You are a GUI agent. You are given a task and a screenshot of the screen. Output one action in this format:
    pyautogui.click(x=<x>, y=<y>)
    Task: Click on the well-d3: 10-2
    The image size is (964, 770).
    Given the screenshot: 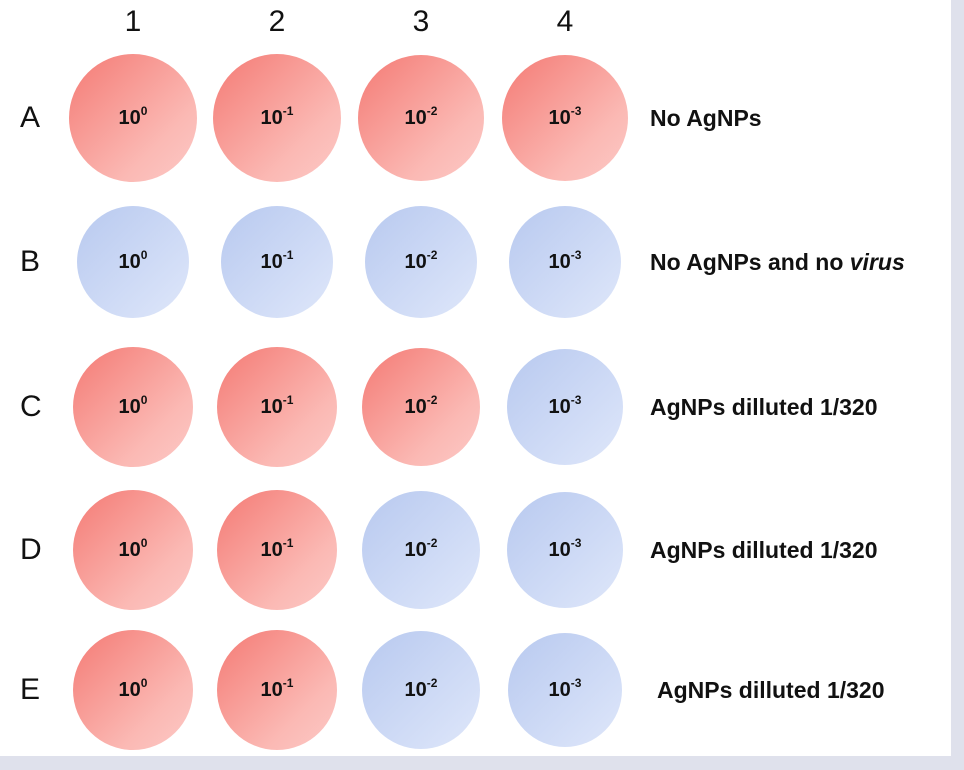 What is the action you would take?
    pyautogui.click(x=421, y=550)
    